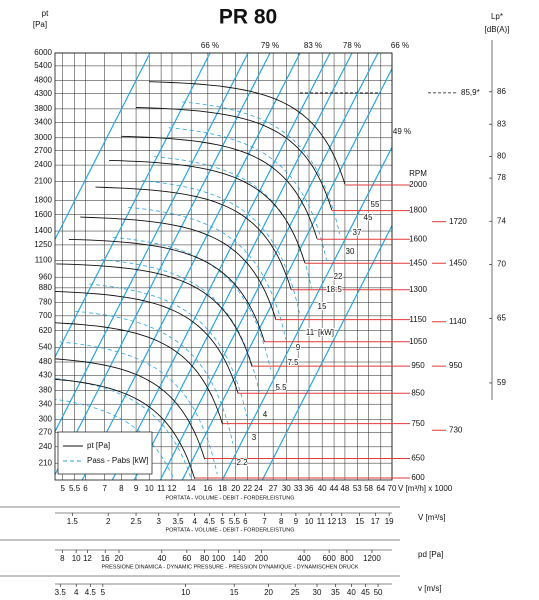 This screenshot has height=600, width=539. Describe the element at coordinates (357, 488) in the screenshot. I see `x-tick-label: 53` at that location.